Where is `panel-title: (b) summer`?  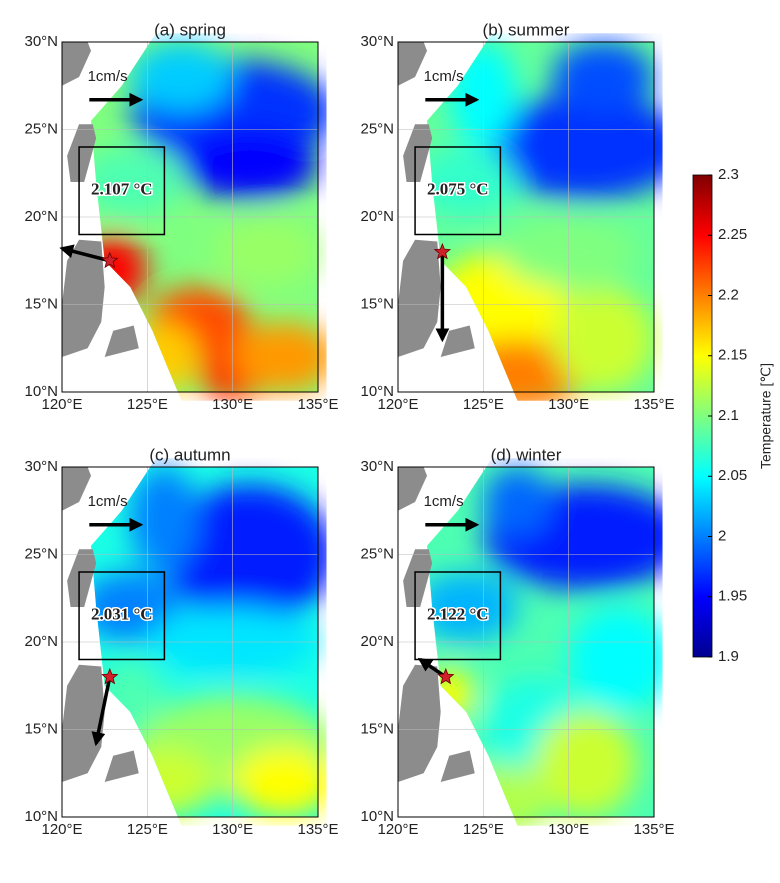 panel-title: (b) summer is located at coordinates (526, 29).